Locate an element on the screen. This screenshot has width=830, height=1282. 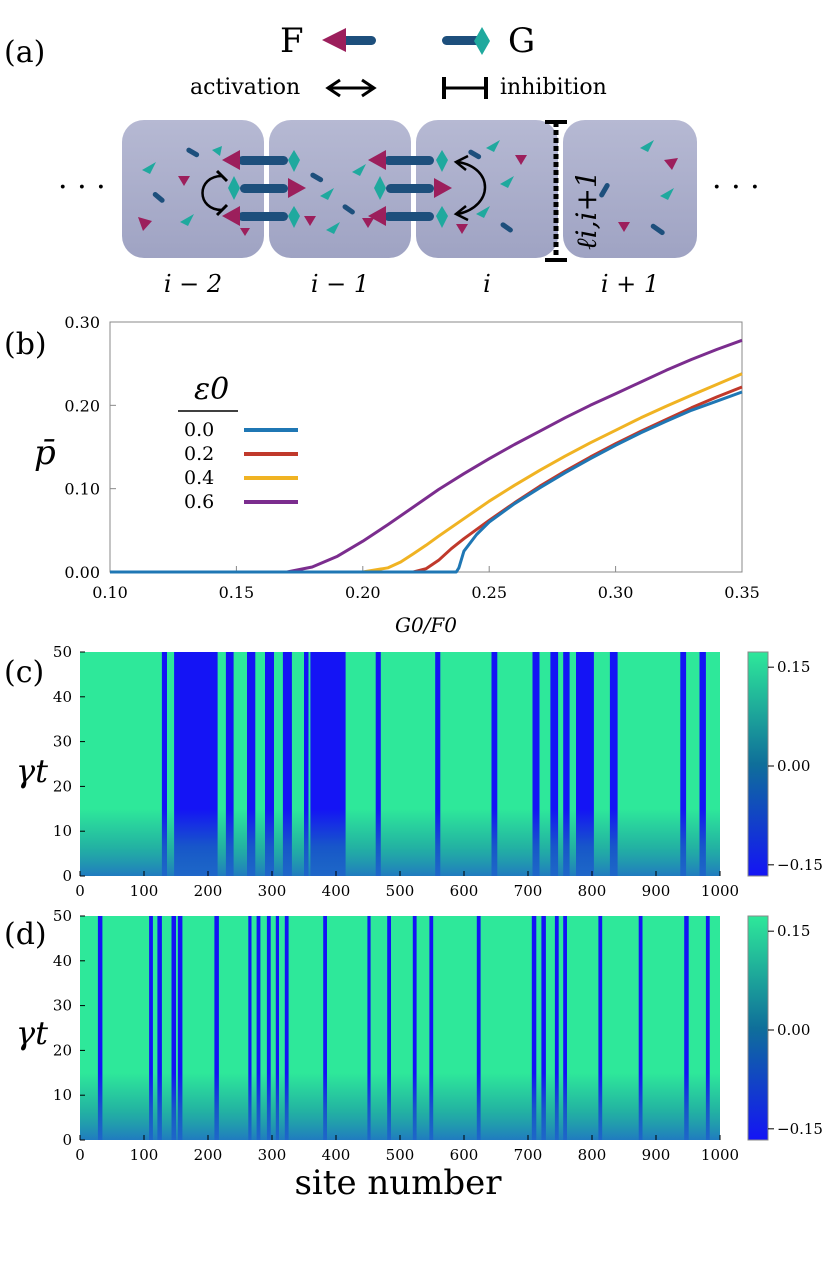
colorbar-c is located at coordinates (758, 764).